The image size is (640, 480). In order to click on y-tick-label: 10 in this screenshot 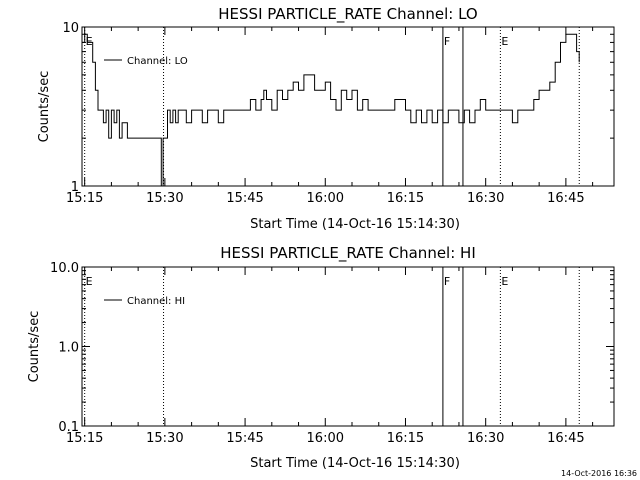, I will do `click(70, 28)`.